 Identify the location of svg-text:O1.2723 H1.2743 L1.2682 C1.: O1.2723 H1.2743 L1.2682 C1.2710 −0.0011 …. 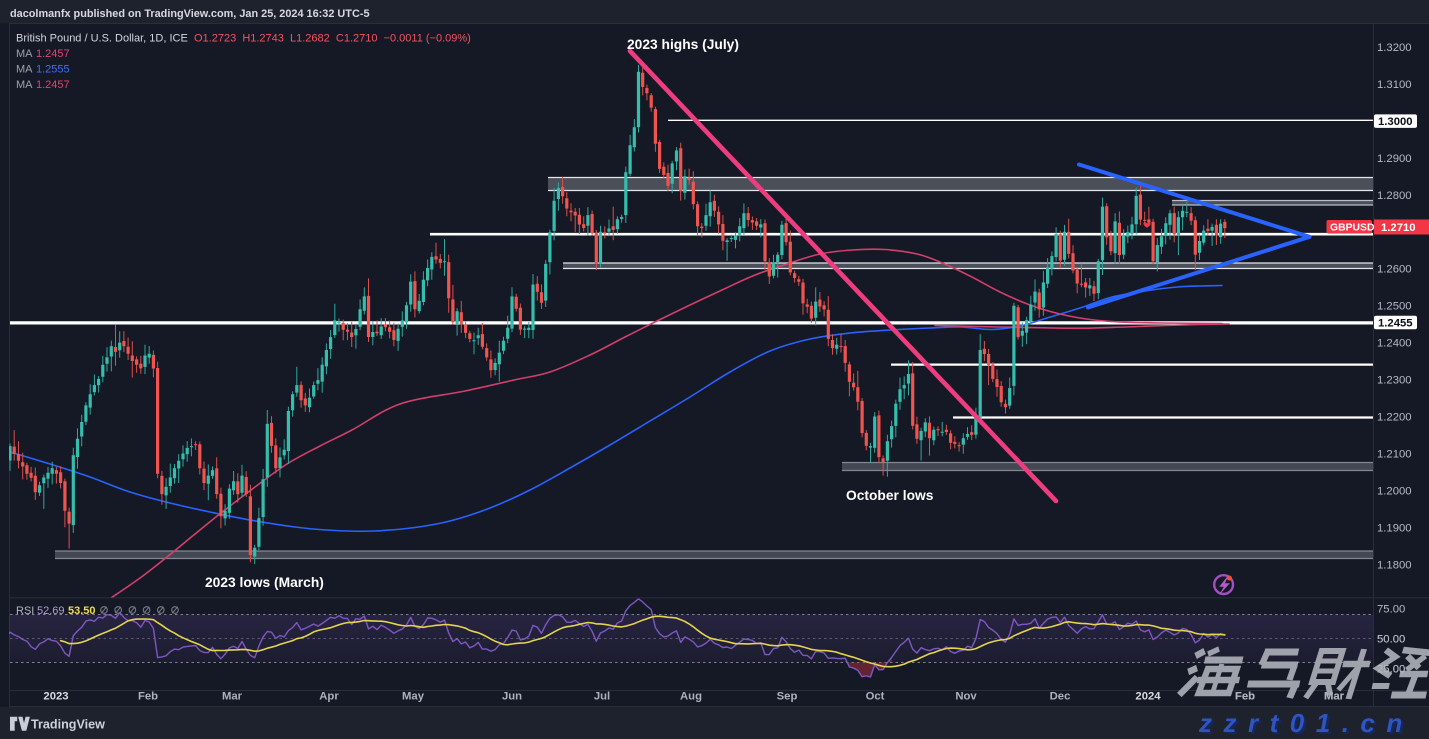
(332, 39).